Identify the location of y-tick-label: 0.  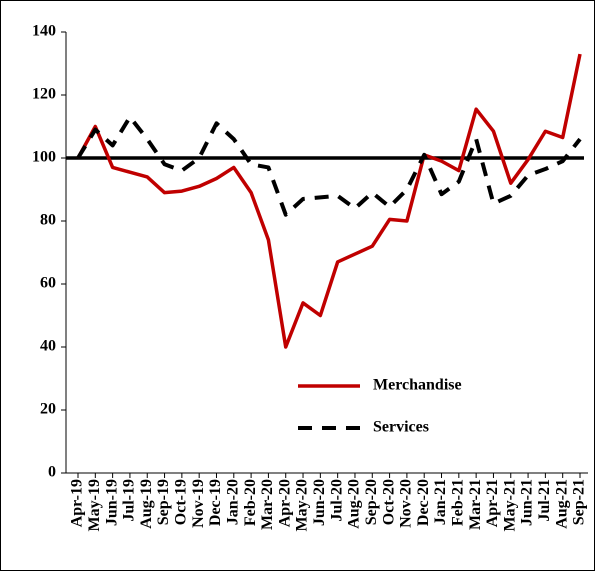
(52, 472).